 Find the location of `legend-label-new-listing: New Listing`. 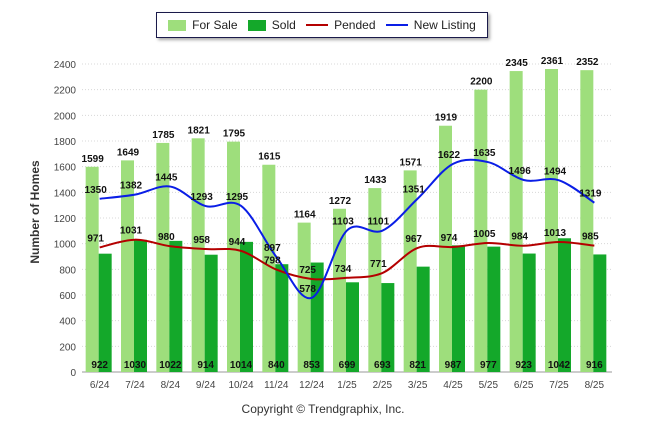

legend-label-new-listing: New Listing is located at coordinates (444, 25).